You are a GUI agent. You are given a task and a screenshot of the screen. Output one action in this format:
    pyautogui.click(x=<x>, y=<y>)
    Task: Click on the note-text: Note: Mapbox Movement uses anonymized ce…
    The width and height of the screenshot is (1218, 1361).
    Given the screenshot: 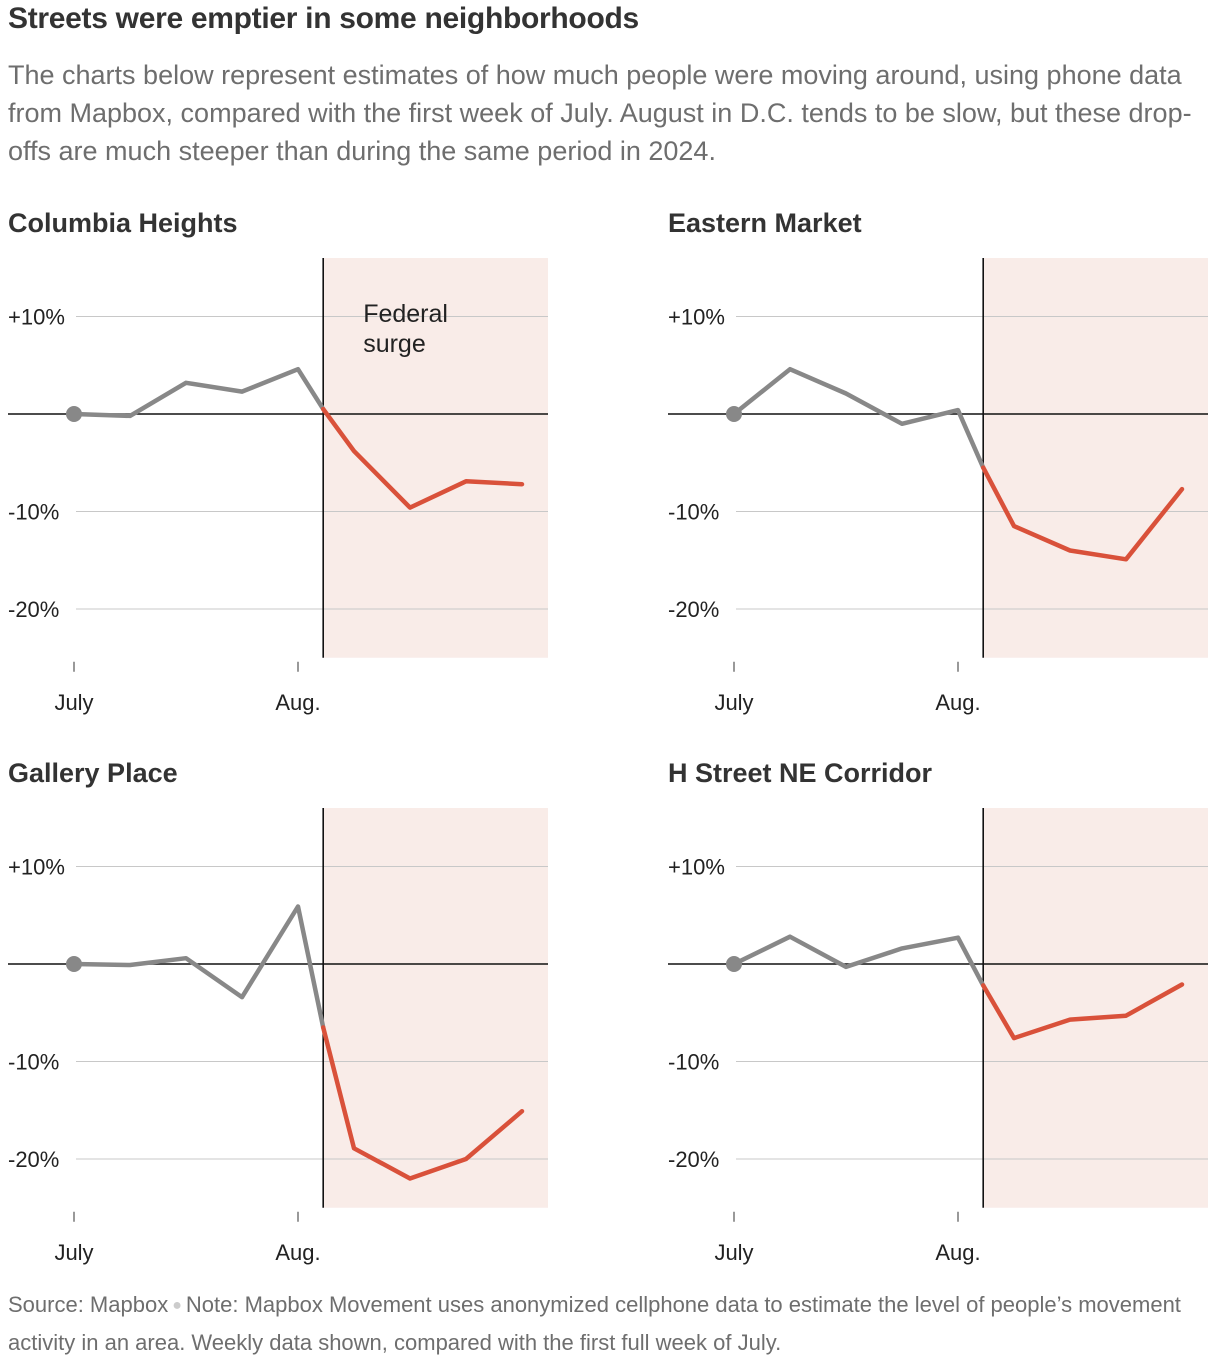 What is the action you would take?
    pyautogui.click(x=594, y=1323)
    